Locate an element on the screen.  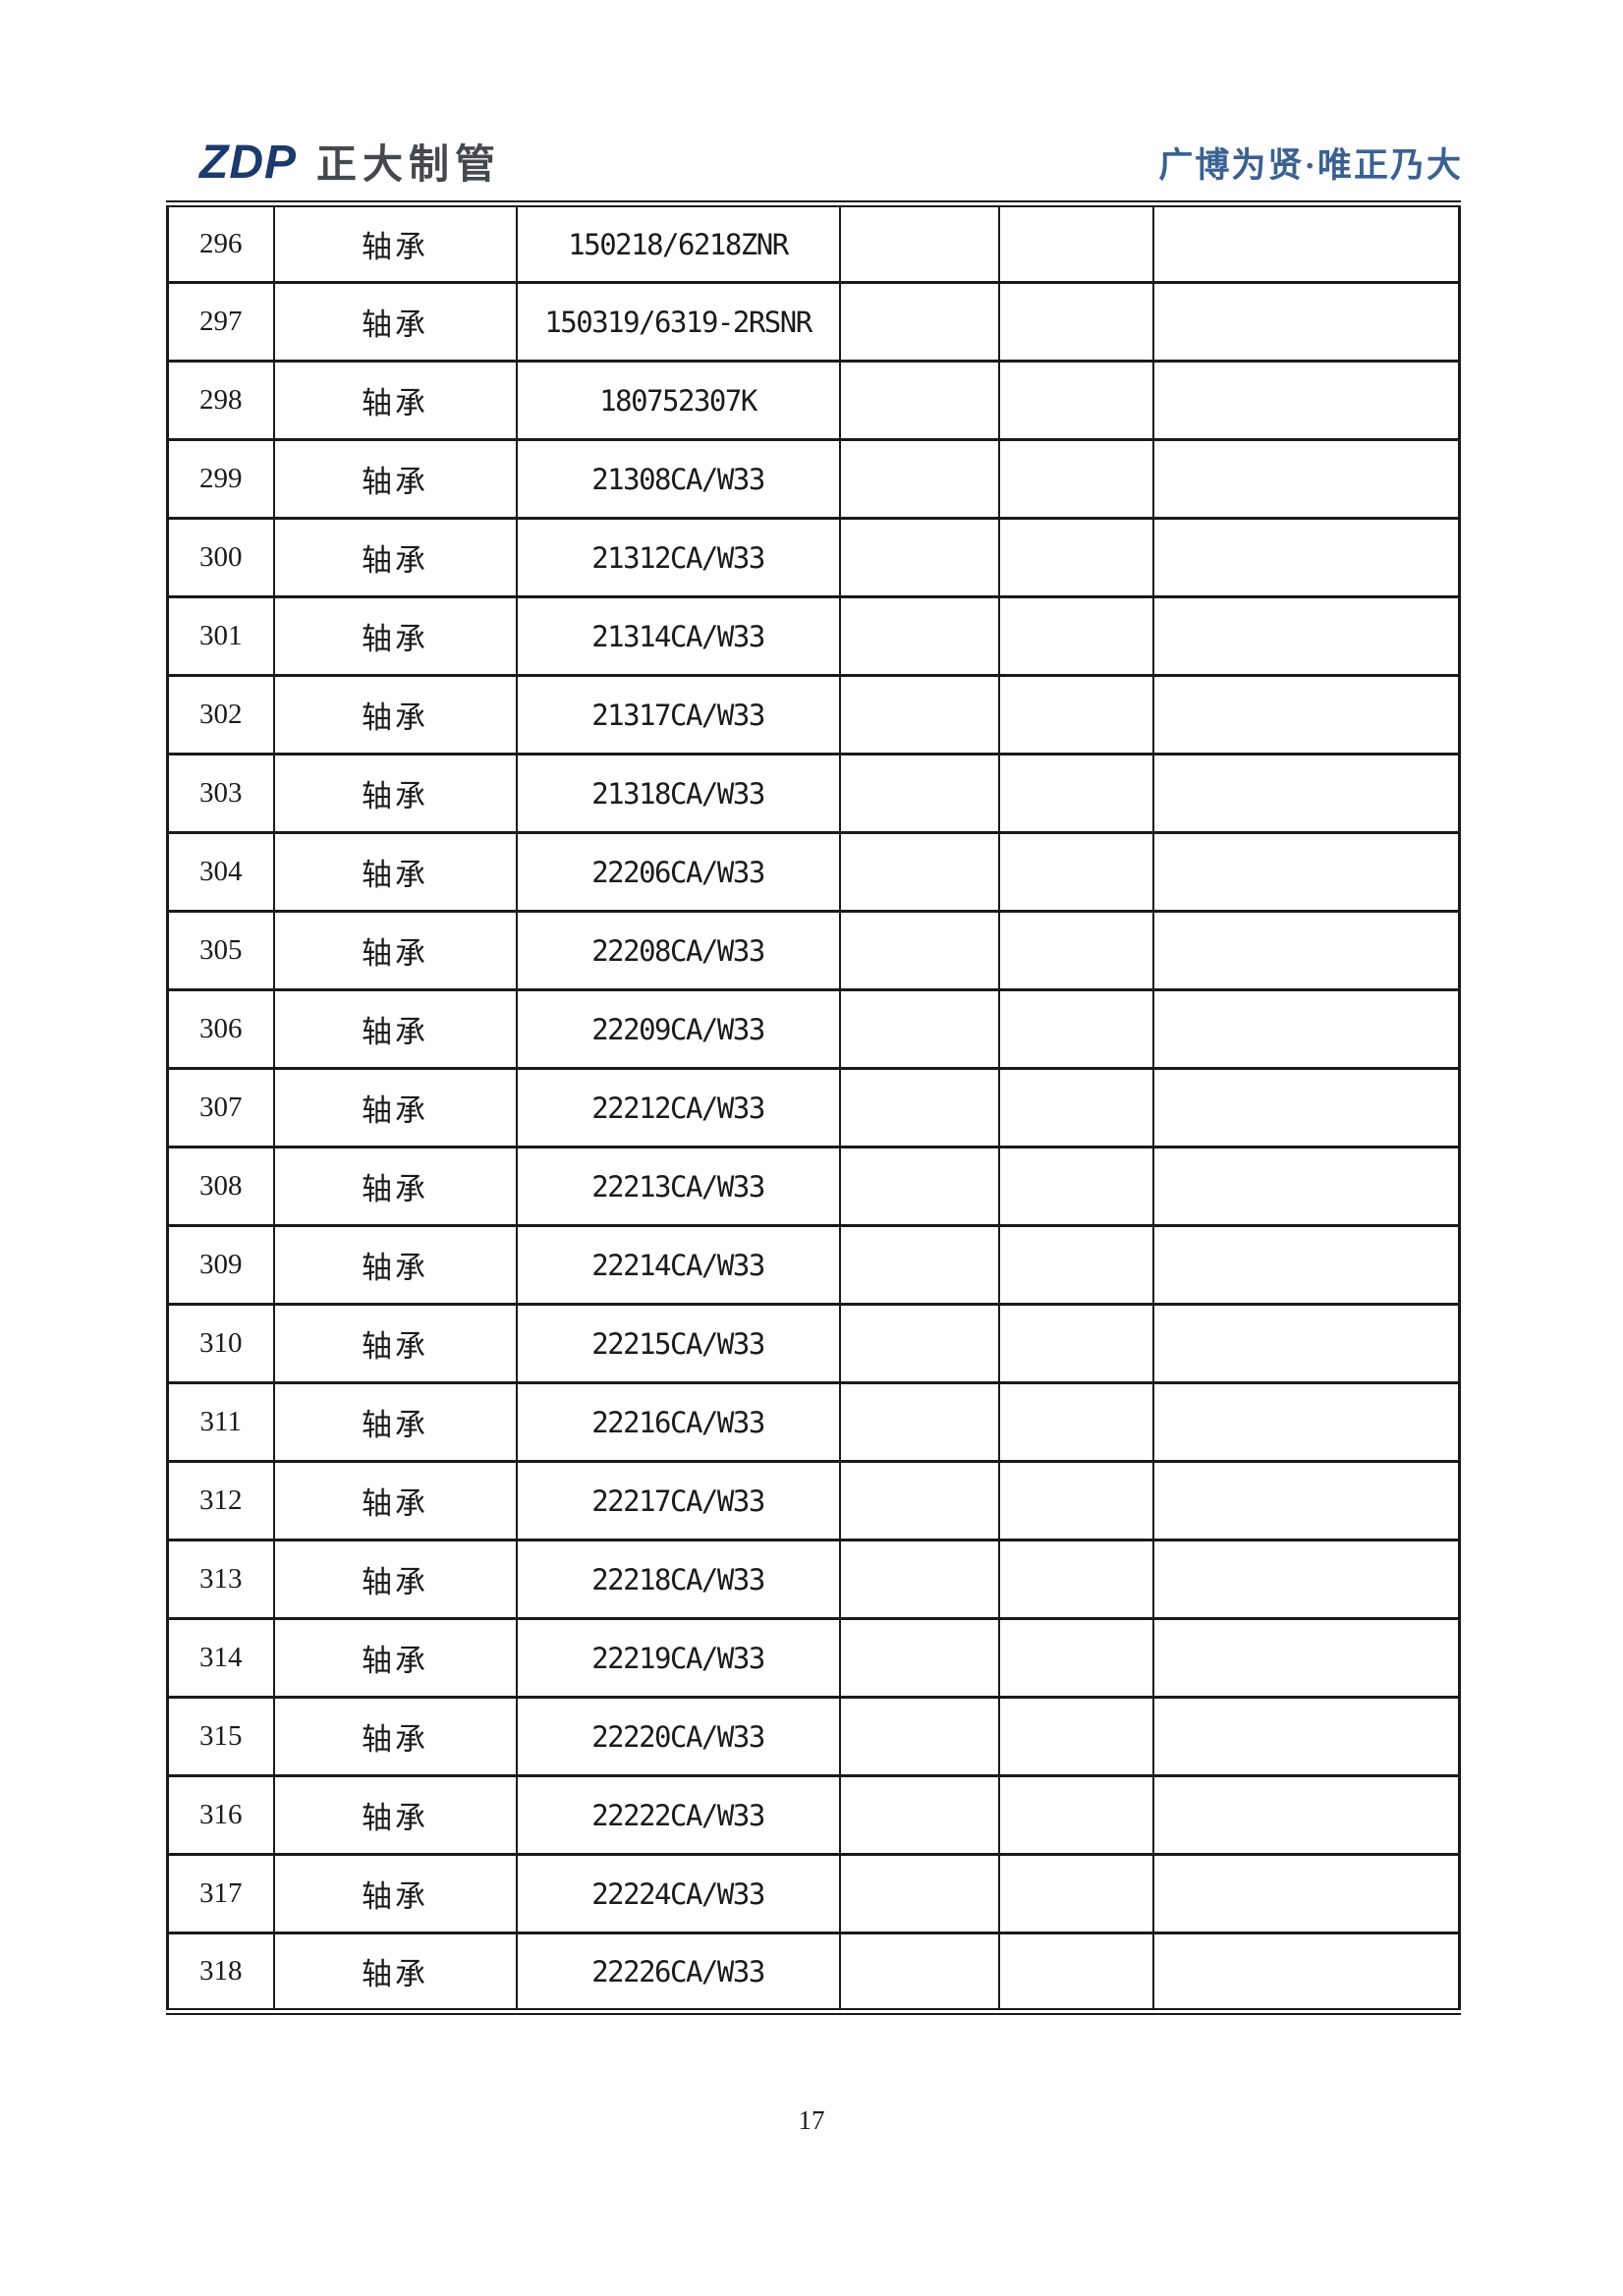
part-model-cell: 22212CA/W33 is located at coordinates (678, 1107).